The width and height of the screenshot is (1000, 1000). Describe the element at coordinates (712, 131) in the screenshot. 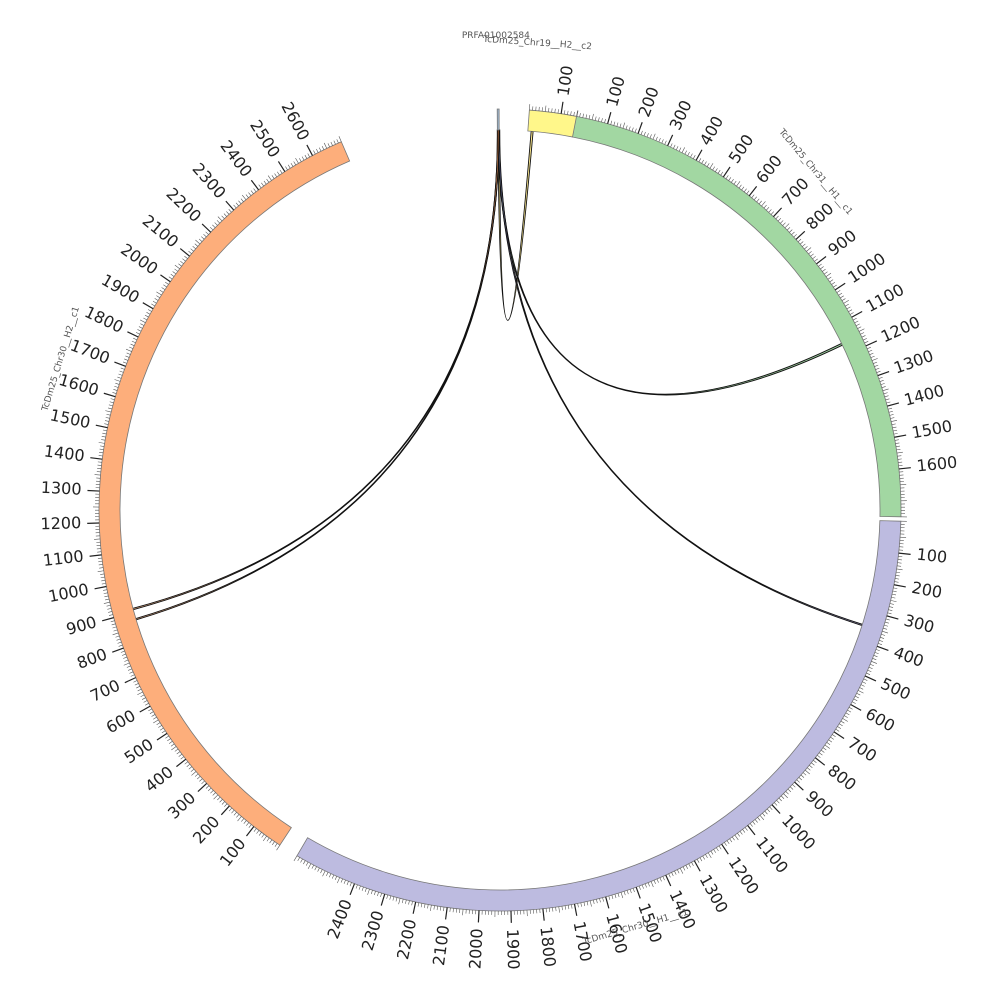

I see `tick-label: 400` at that location.